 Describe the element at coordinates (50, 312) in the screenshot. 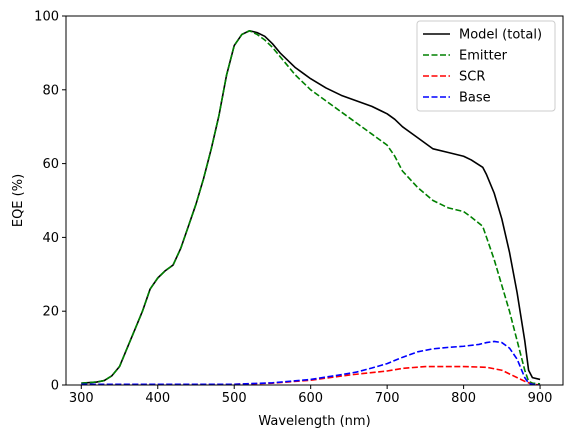

I see `y-tick-label: 20` at that location.